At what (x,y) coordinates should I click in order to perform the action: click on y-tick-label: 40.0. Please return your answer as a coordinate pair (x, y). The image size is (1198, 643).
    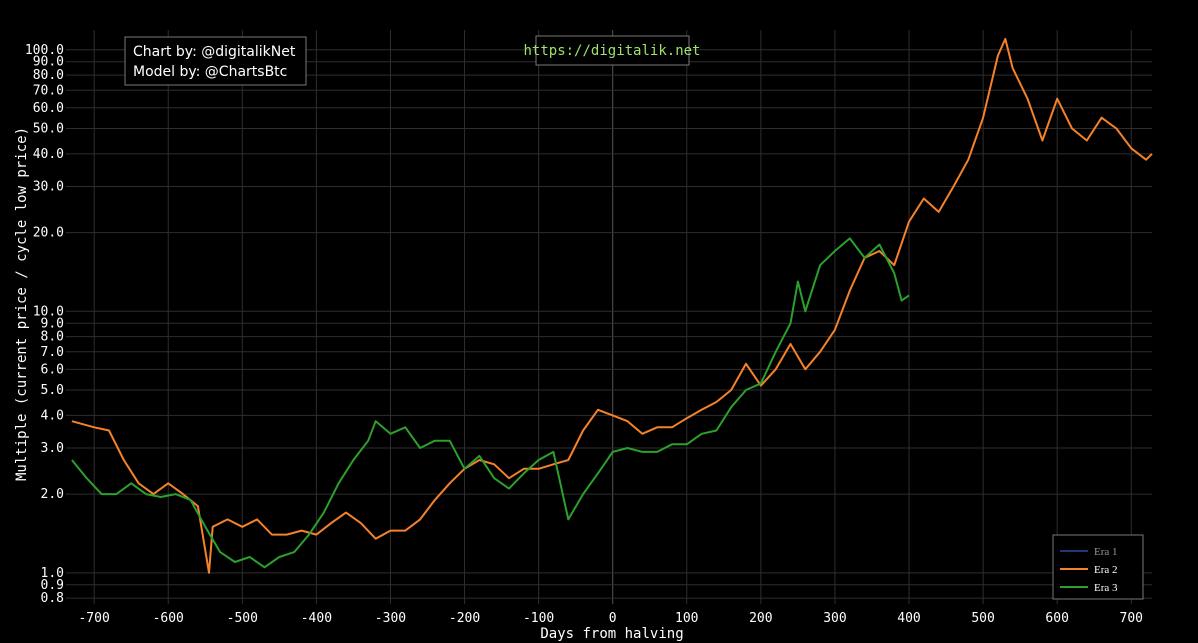
    Looking at the image, I should click on (48, 154).